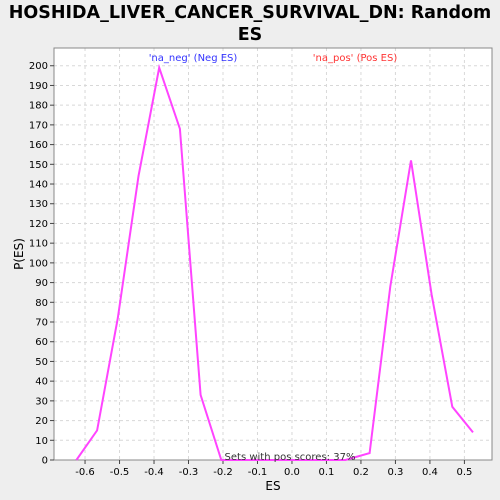  Describe the element at coordinates (38, 224) in the screenshot. I see `y-tick-label: 120` at that location.